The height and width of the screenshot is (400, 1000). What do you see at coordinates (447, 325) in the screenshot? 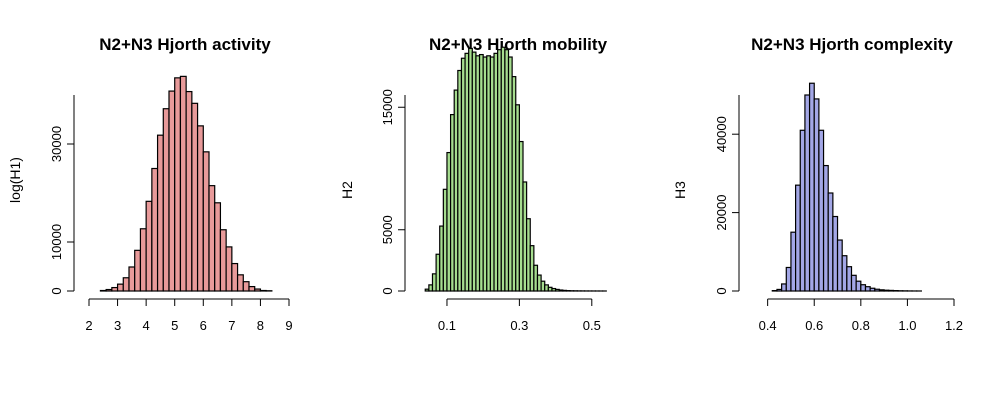
I see `x-tick-label: 0.1` at bounding box center [447, 325].